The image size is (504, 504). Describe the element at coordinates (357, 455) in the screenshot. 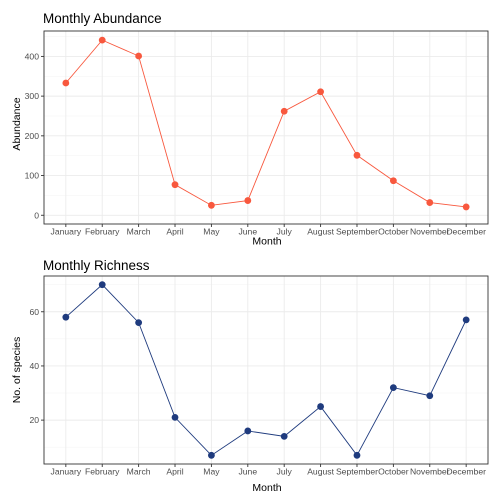

I see `richness-data-point-september` at that location.